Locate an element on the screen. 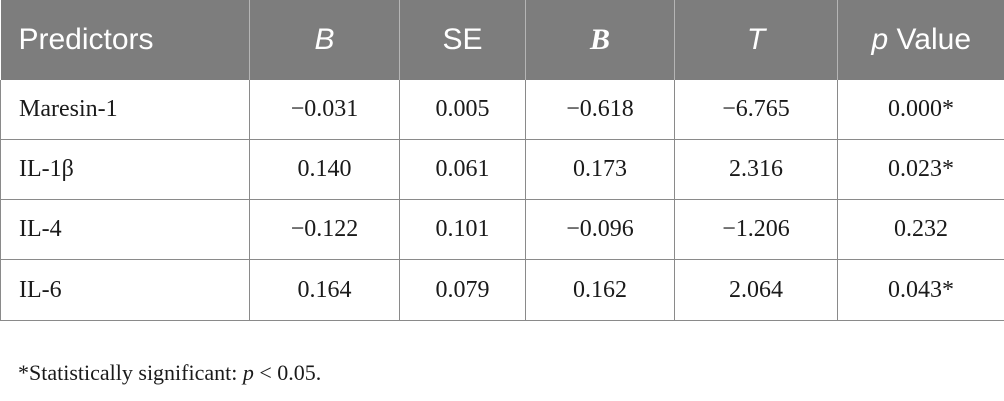 Image resolution: width=1004 pixels, height=401 pixels. cell-t: −6.765 is located at coordinates (756, 110).